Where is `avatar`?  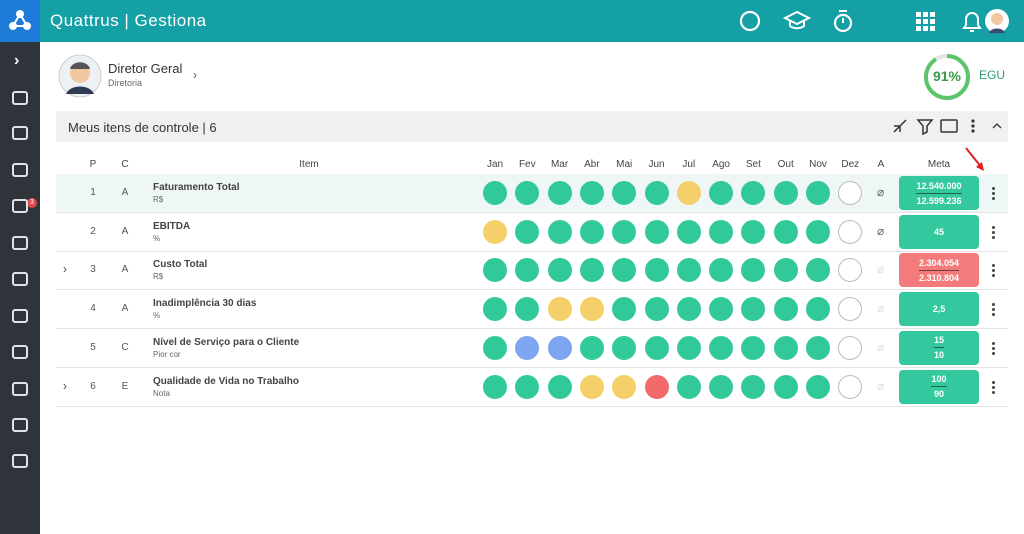
avatar is located at coordinates (997, 21).